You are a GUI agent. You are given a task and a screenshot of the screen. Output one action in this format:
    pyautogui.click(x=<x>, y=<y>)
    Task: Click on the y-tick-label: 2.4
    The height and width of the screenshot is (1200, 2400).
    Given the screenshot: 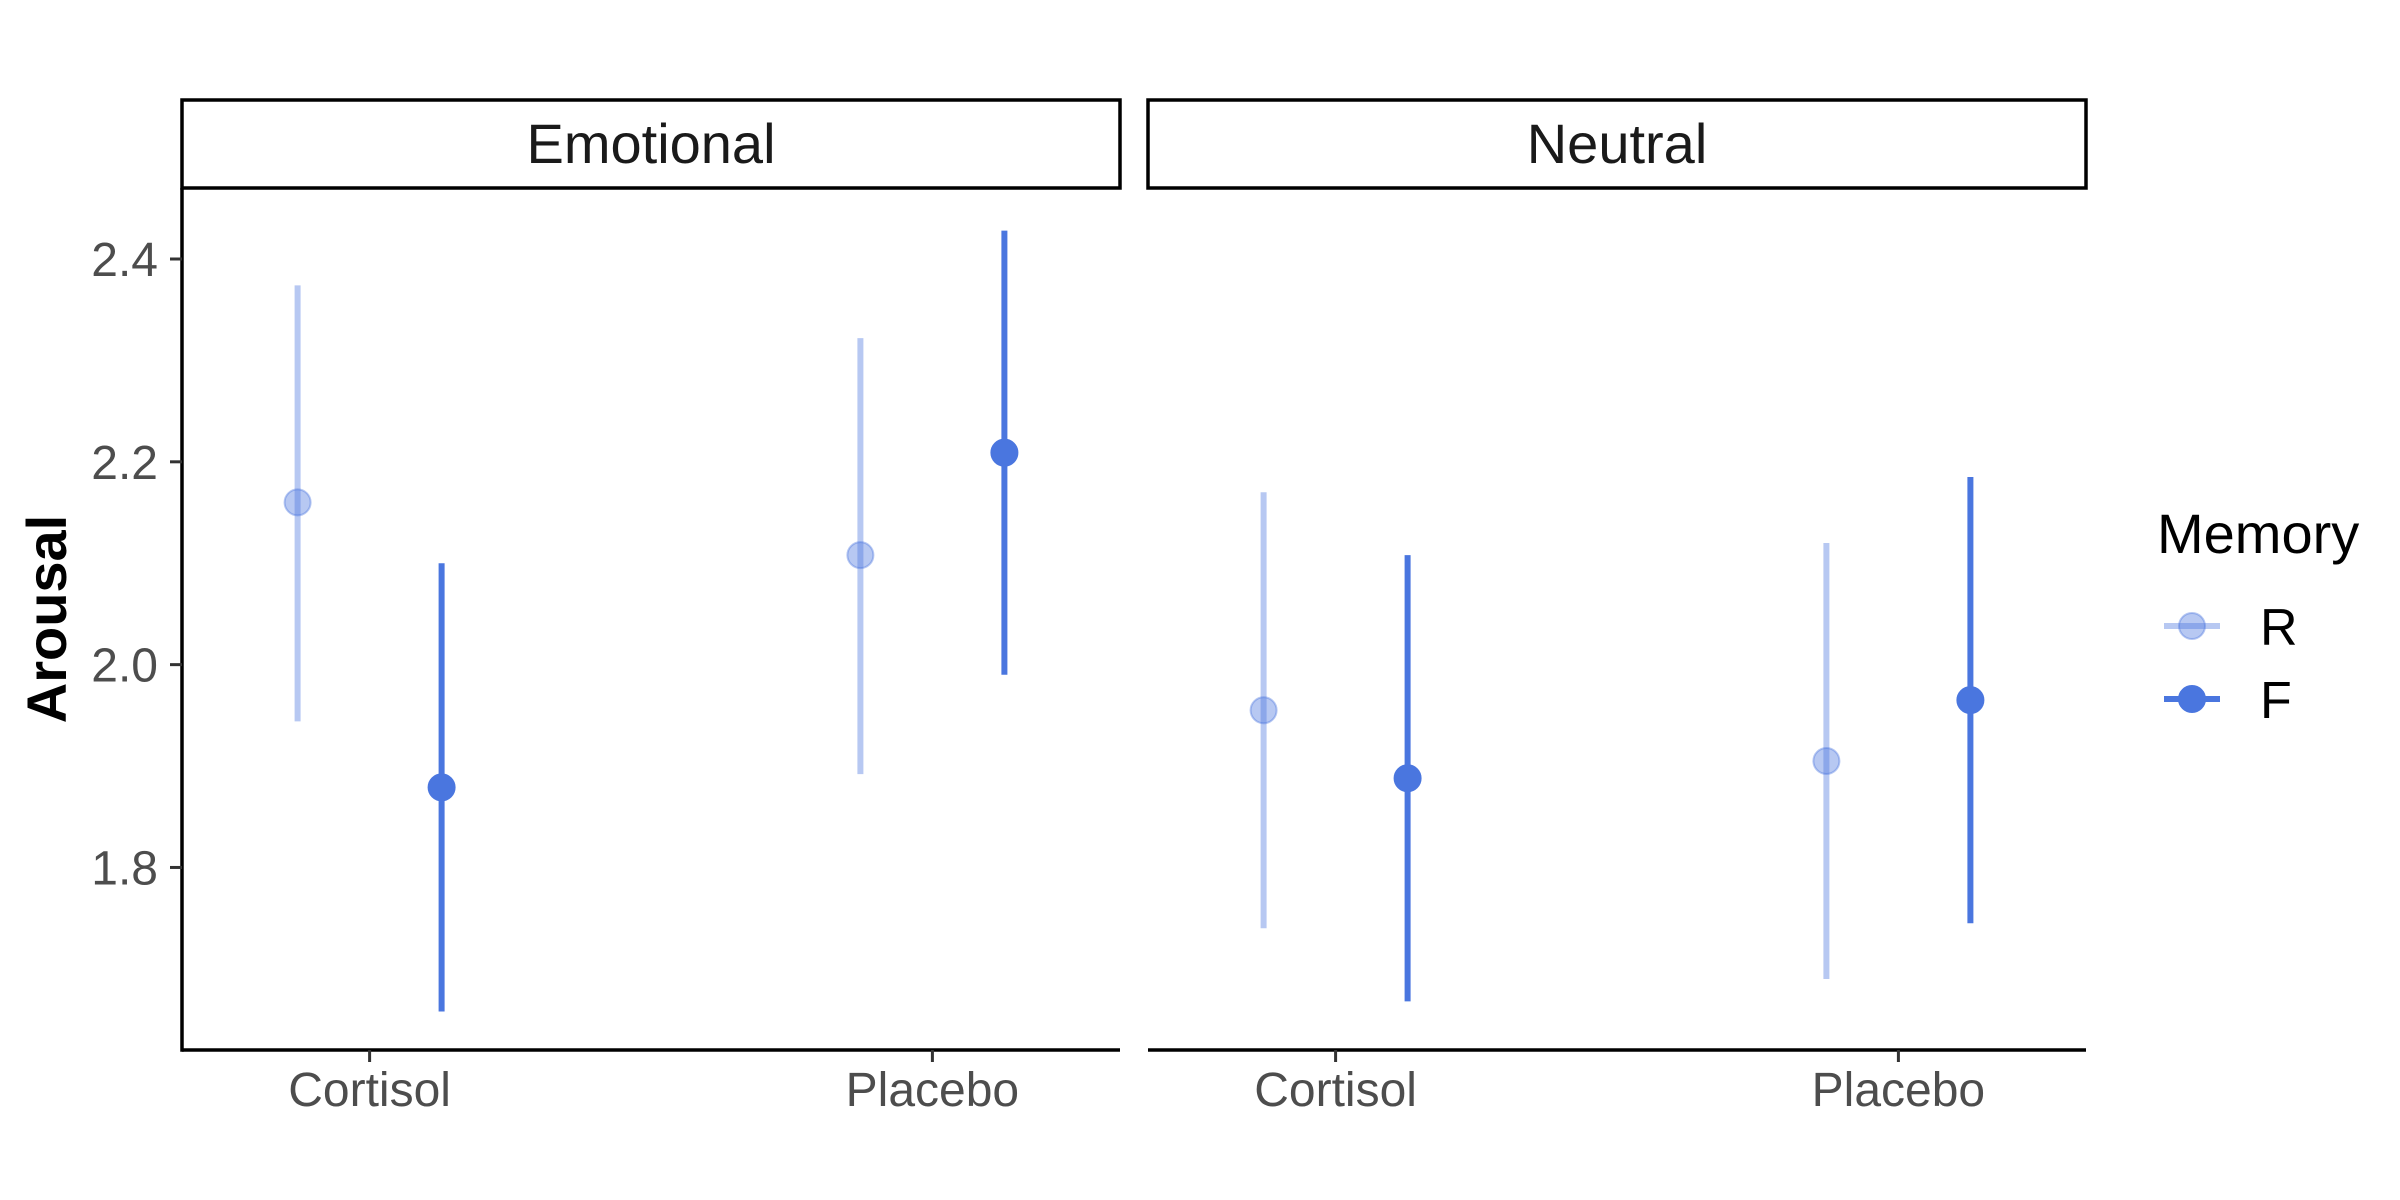 What is the action you would take?
    pyautogui.click(x=124, y=260)
    